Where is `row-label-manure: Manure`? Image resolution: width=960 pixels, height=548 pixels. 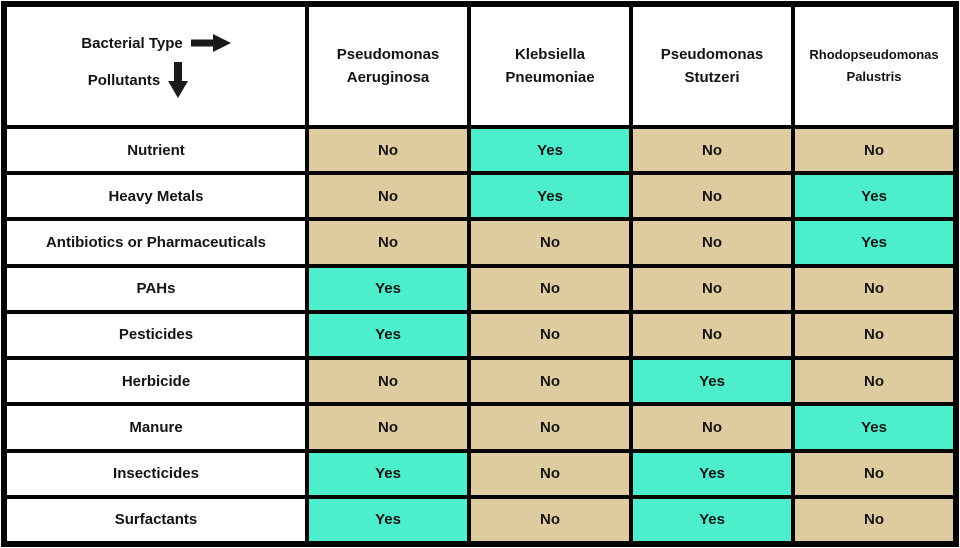
row-label-manure: Manure is located at coordinates (156, 427).